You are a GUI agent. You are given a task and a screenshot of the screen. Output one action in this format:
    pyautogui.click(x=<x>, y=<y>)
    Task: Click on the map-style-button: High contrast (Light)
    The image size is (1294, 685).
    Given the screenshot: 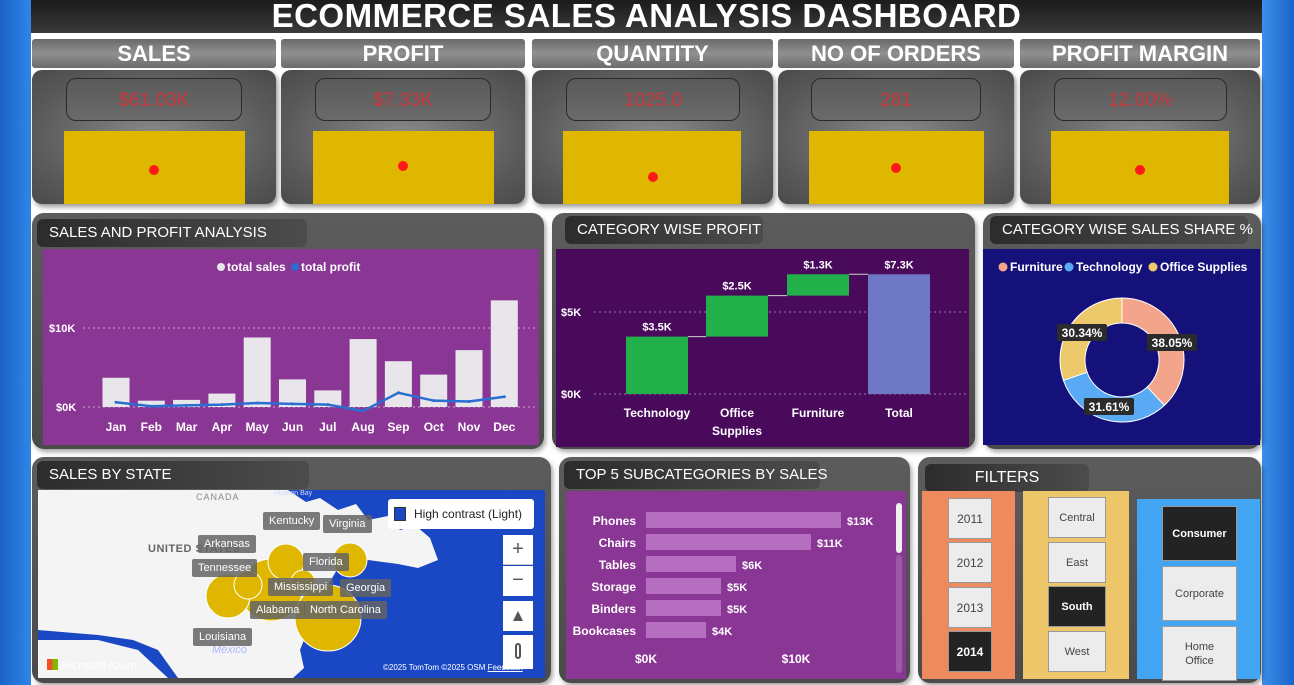 What is the action you would take?
    pyautogui.click(x=461, y=514)
    